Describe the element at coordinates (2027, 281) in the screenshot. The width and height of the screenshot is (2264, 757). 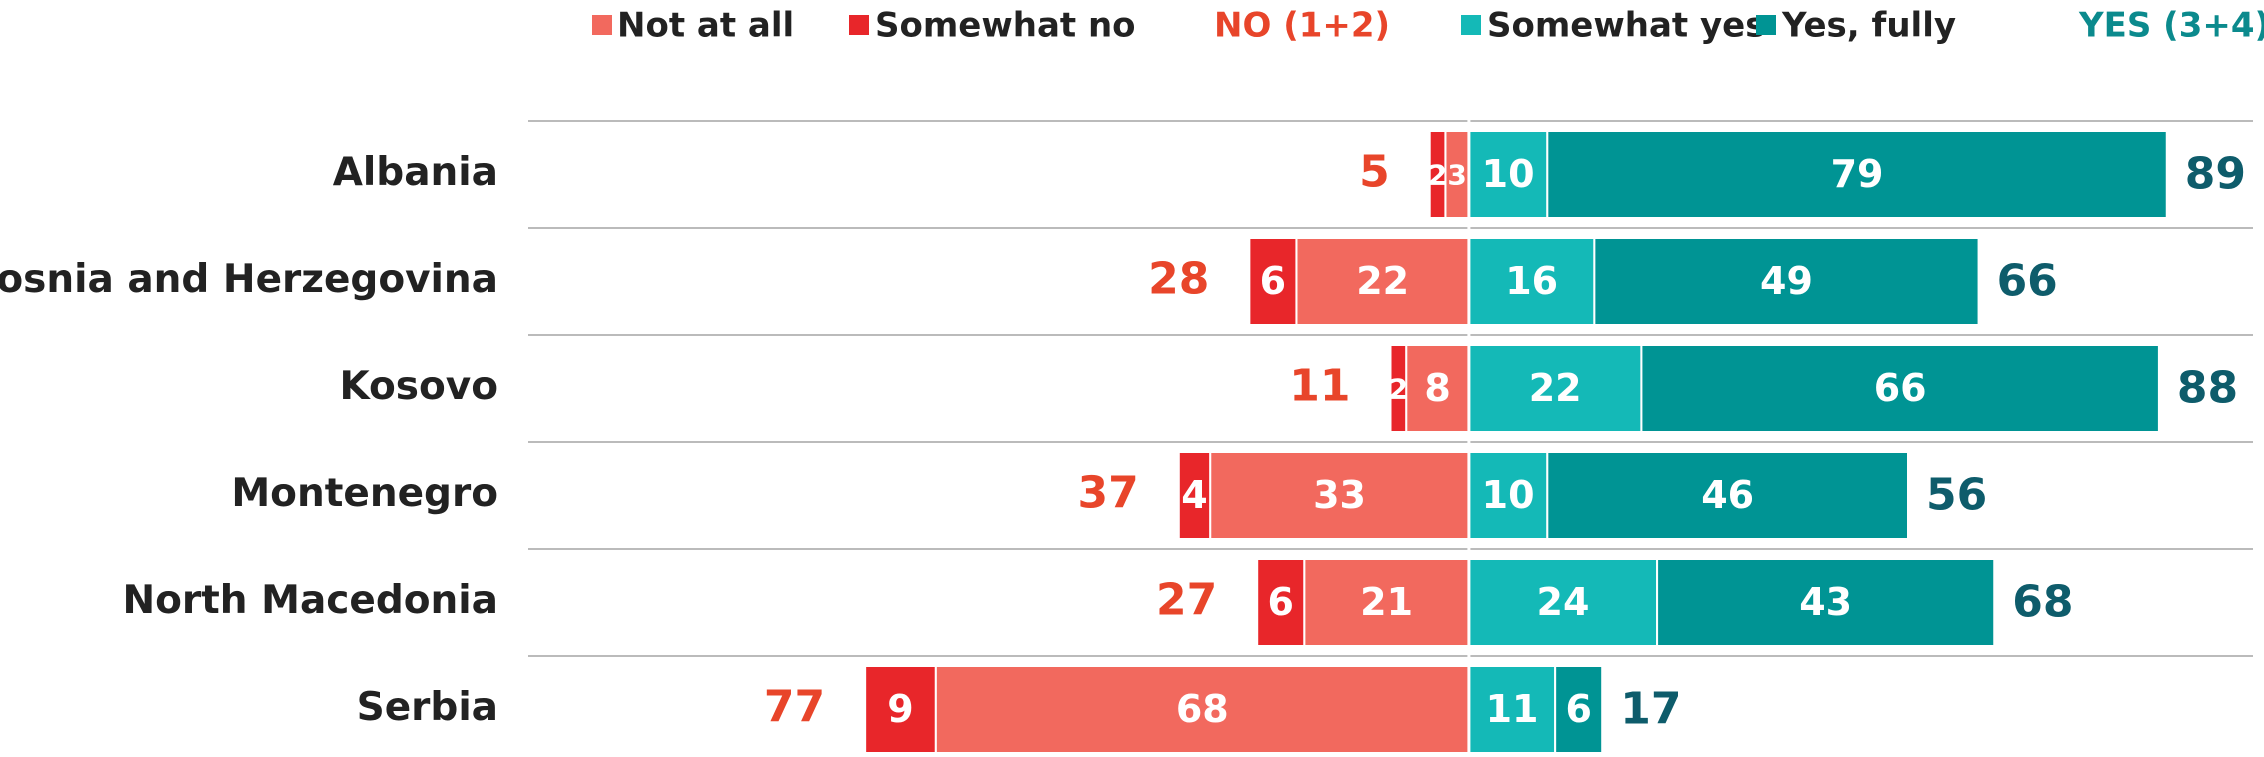
I see `total-label: 66` at that location.